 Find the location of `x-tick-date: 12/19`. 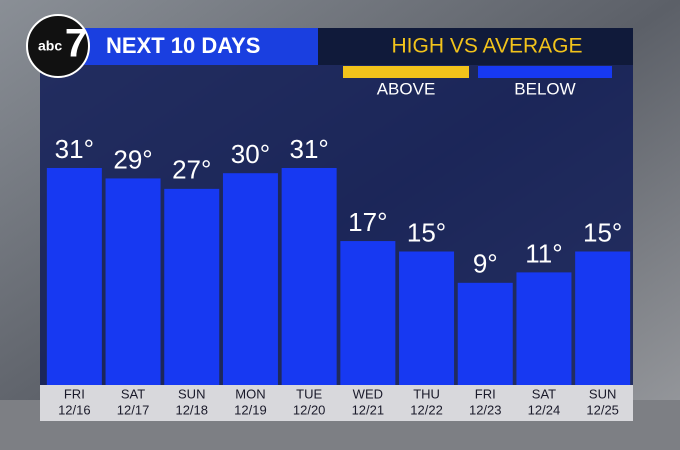

x-tick-date: 12/19 is located at coordinates (250, 409).